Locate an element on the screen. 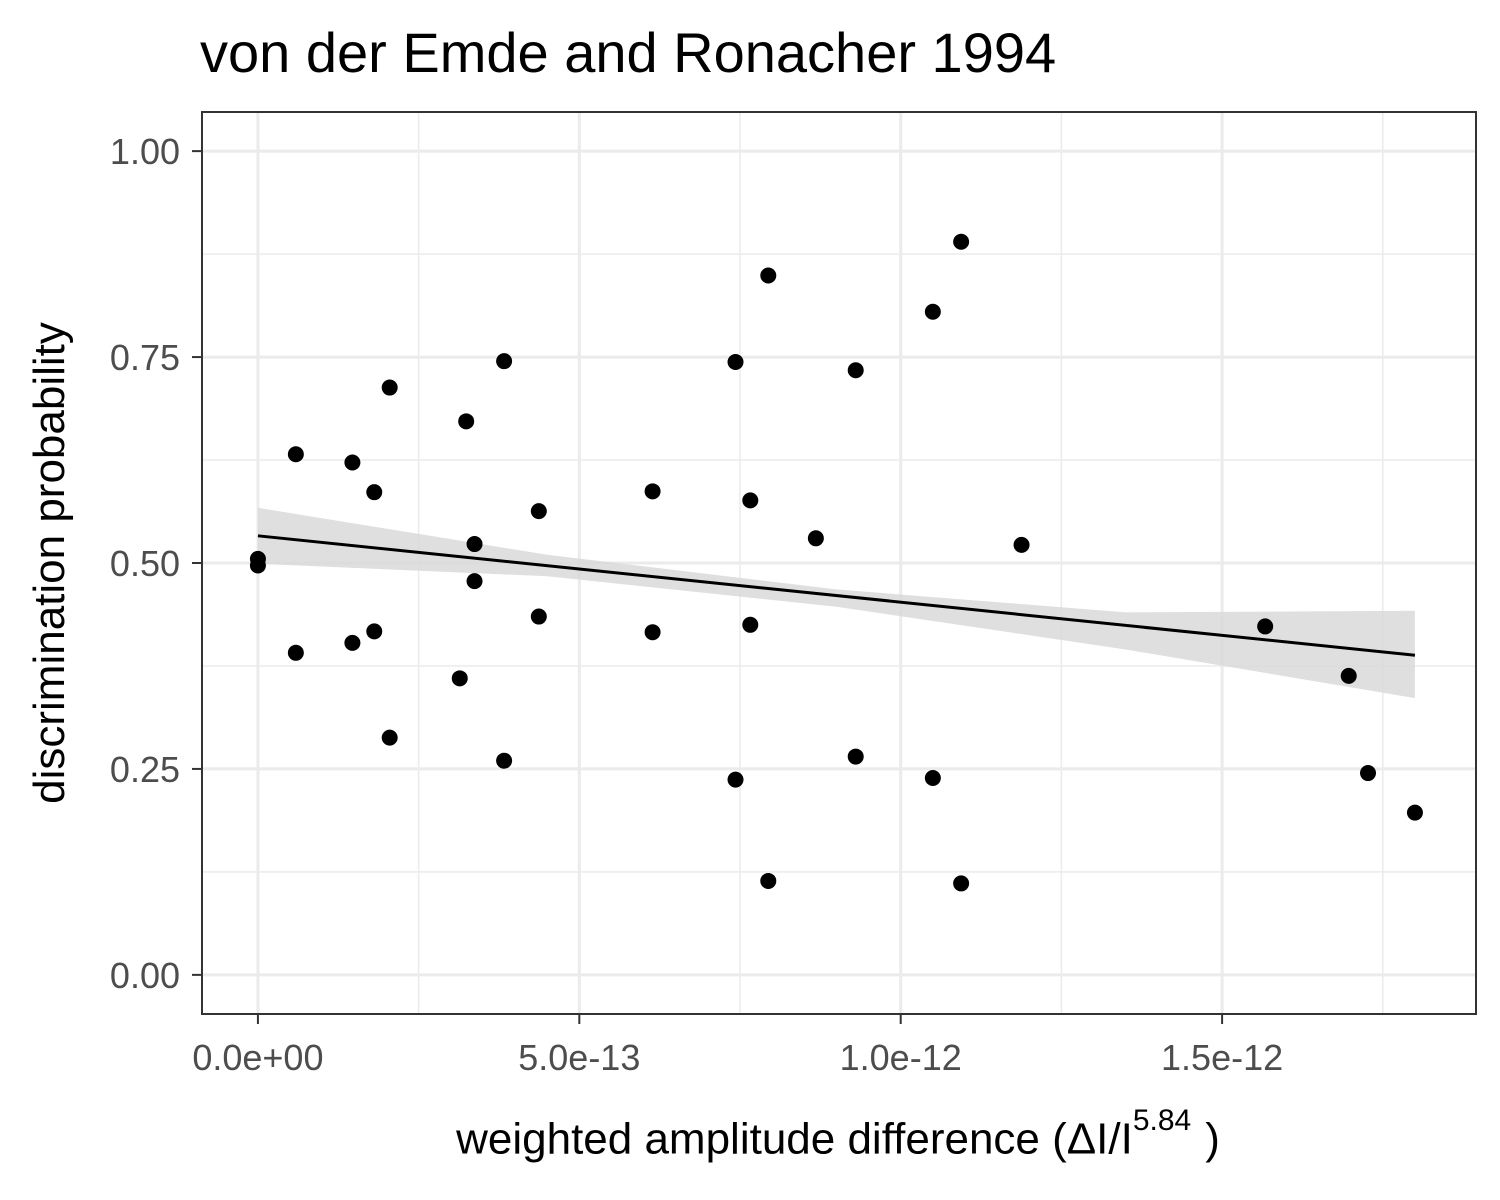 This screenshot has height=1200, width=1500. y-tick-label-0: 0.00 is located at coordinates (145, 975).